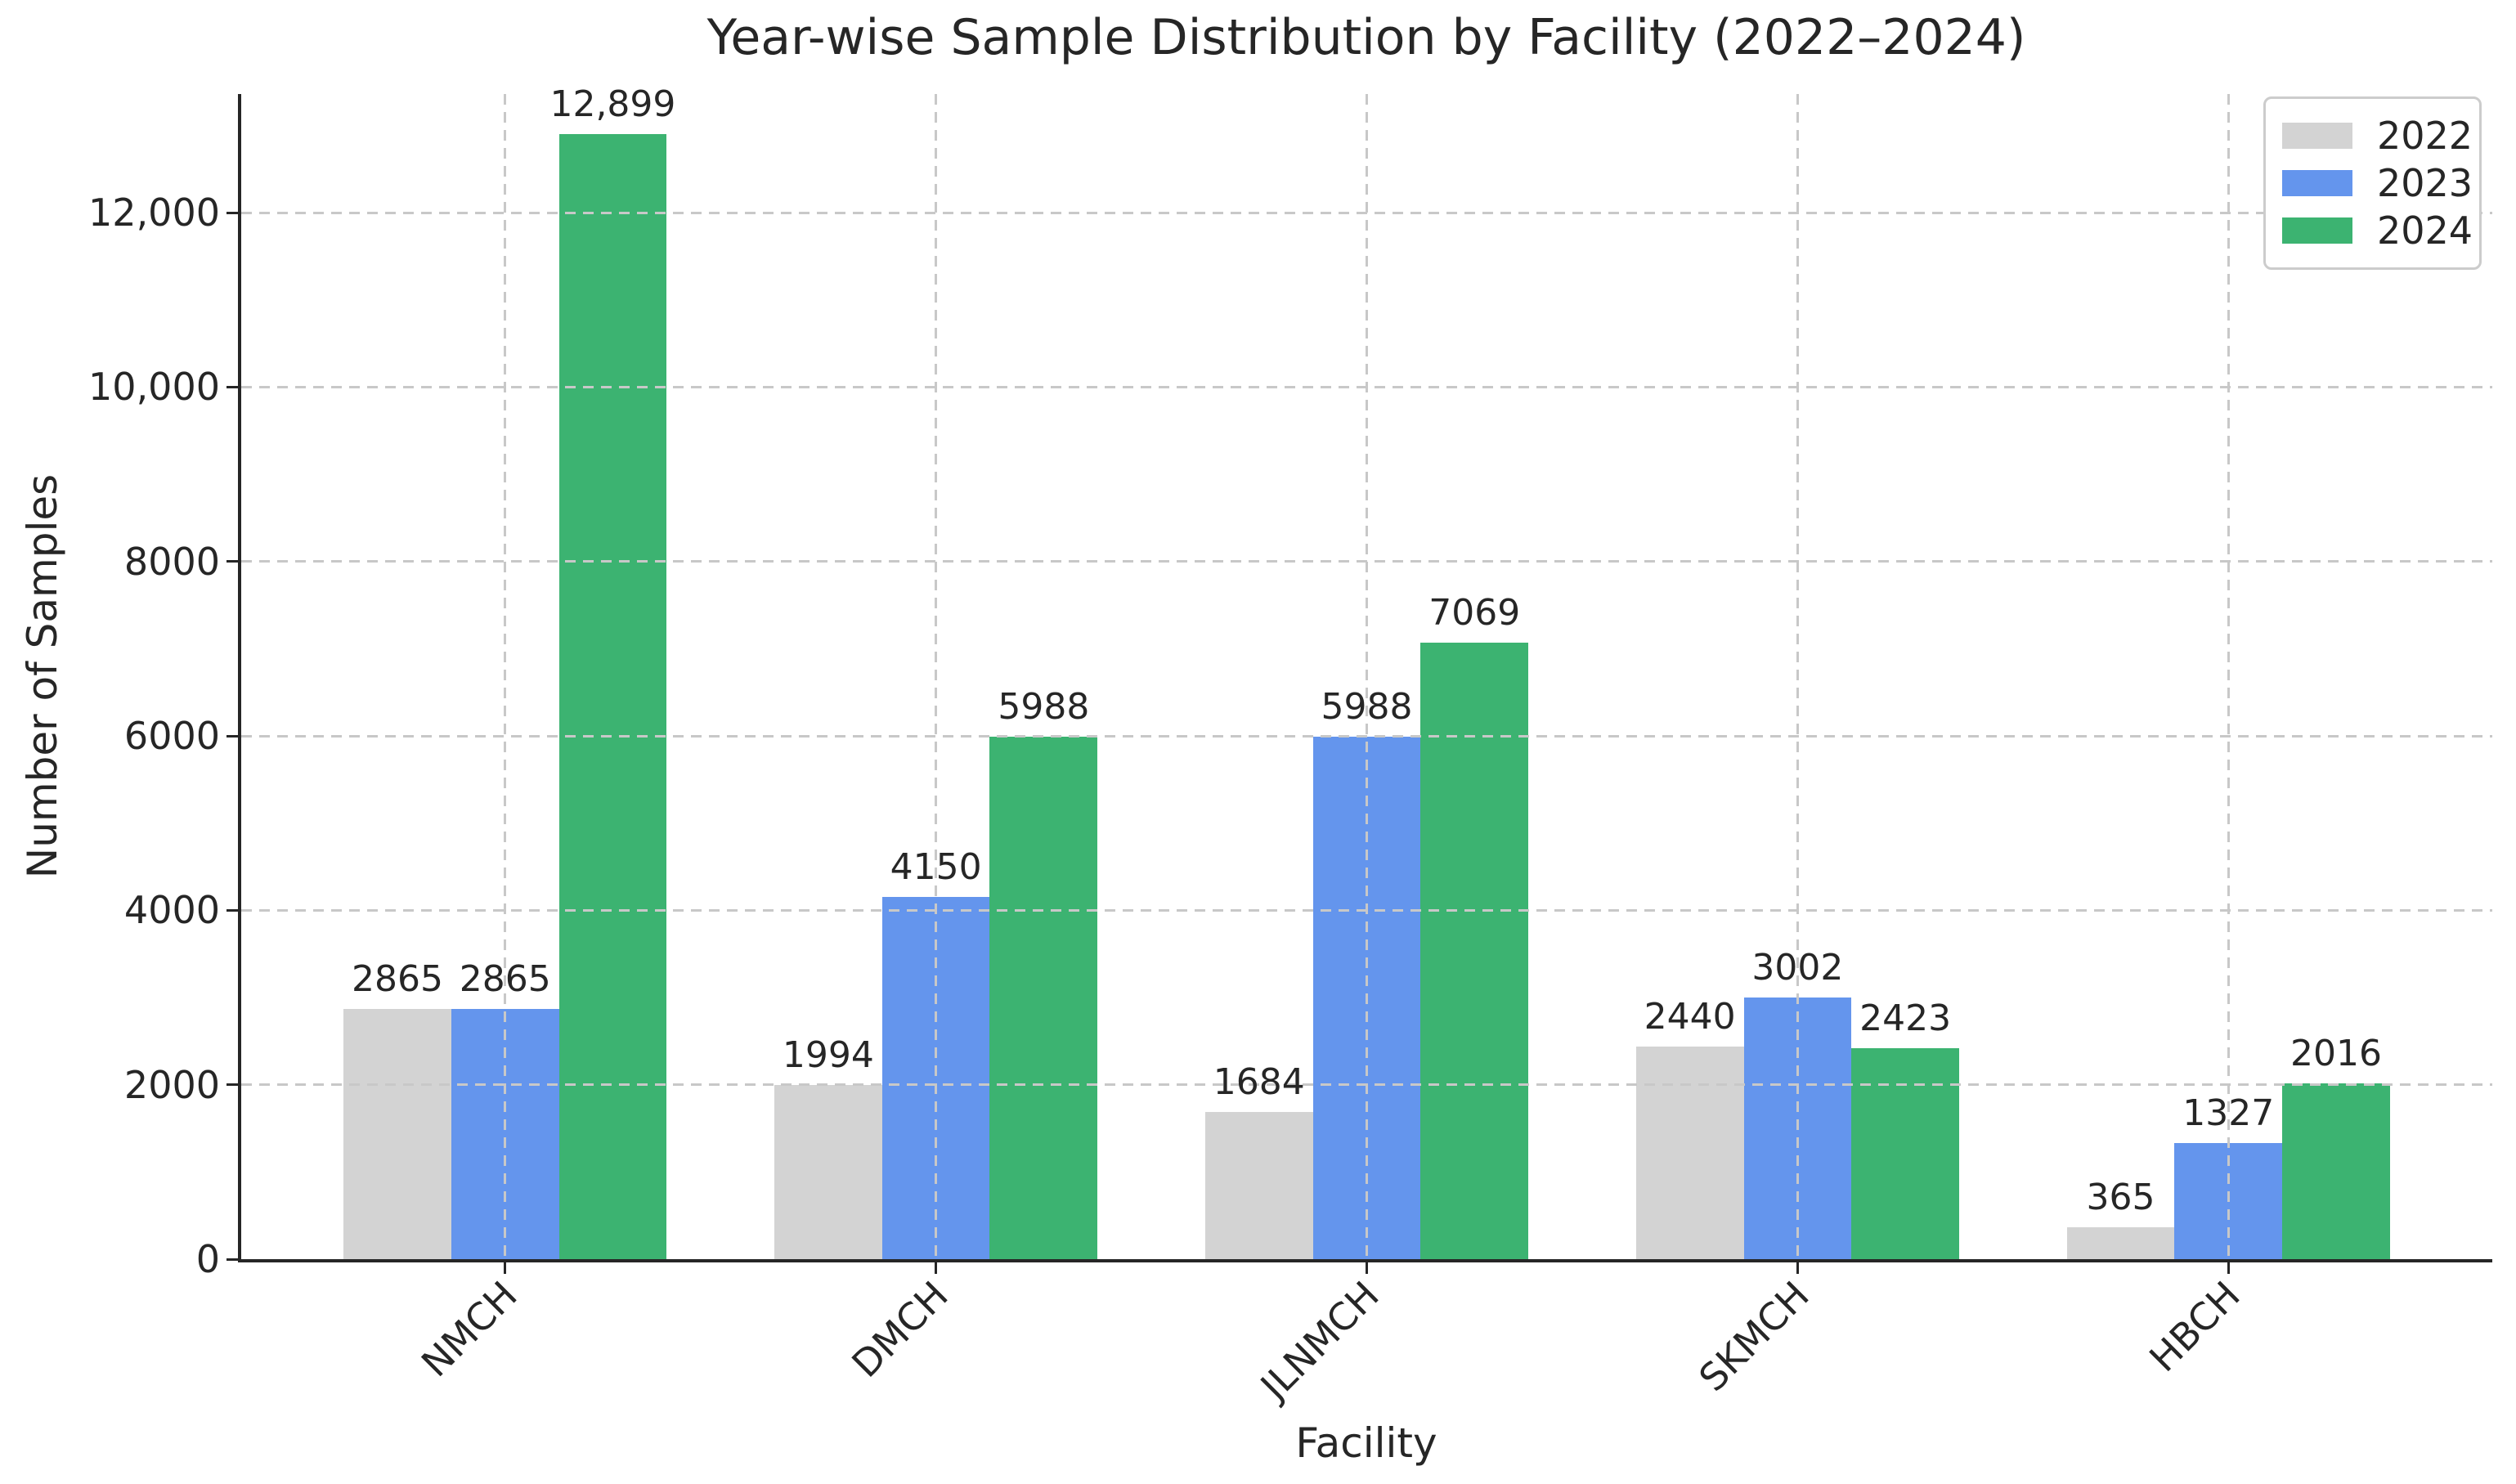 The height and width of the screenshot is (1484, 2516). Describe the element at coordinates (171, 561) in the screenshot. I see `y-tick-label: 8000` at that location.